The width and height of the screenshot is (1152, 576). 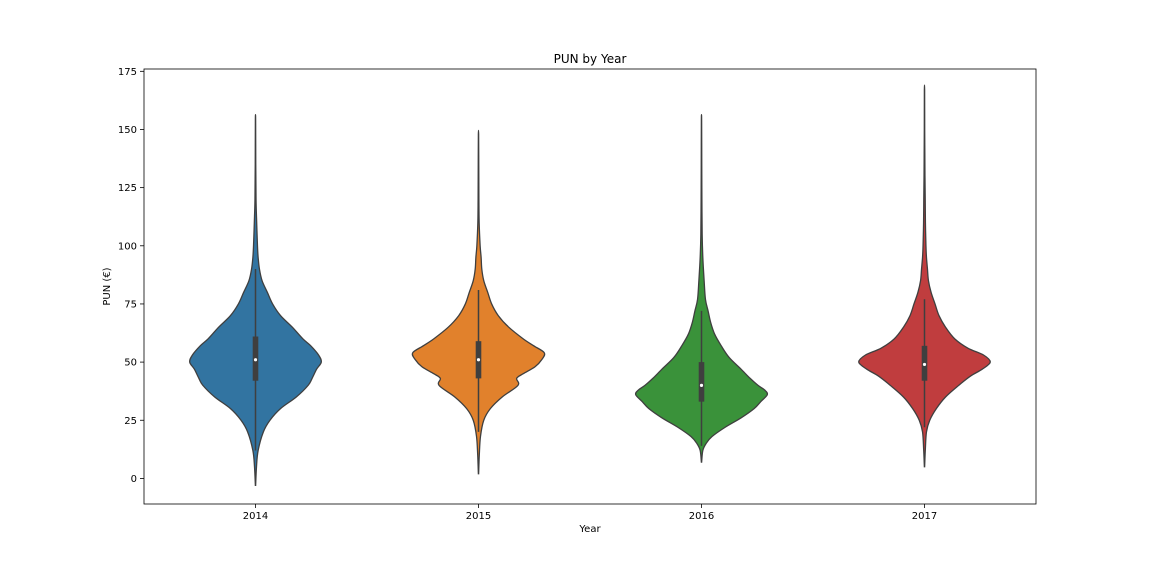 I want to click on x-tick-label: 2014, so click(x=255, y=516).